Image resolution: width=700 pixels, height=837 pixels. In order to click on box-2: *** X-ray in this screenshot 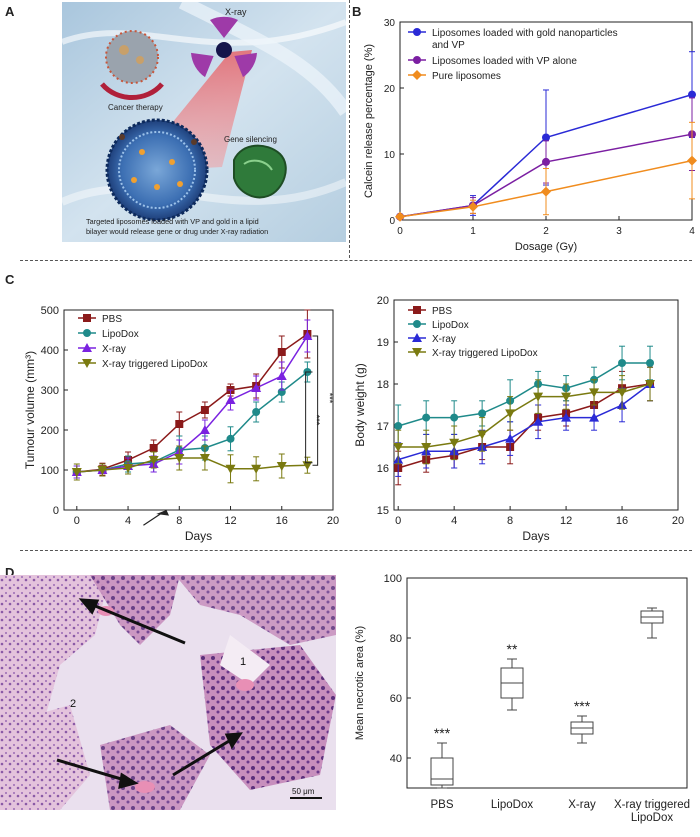, I will do `click(582, 754)`.